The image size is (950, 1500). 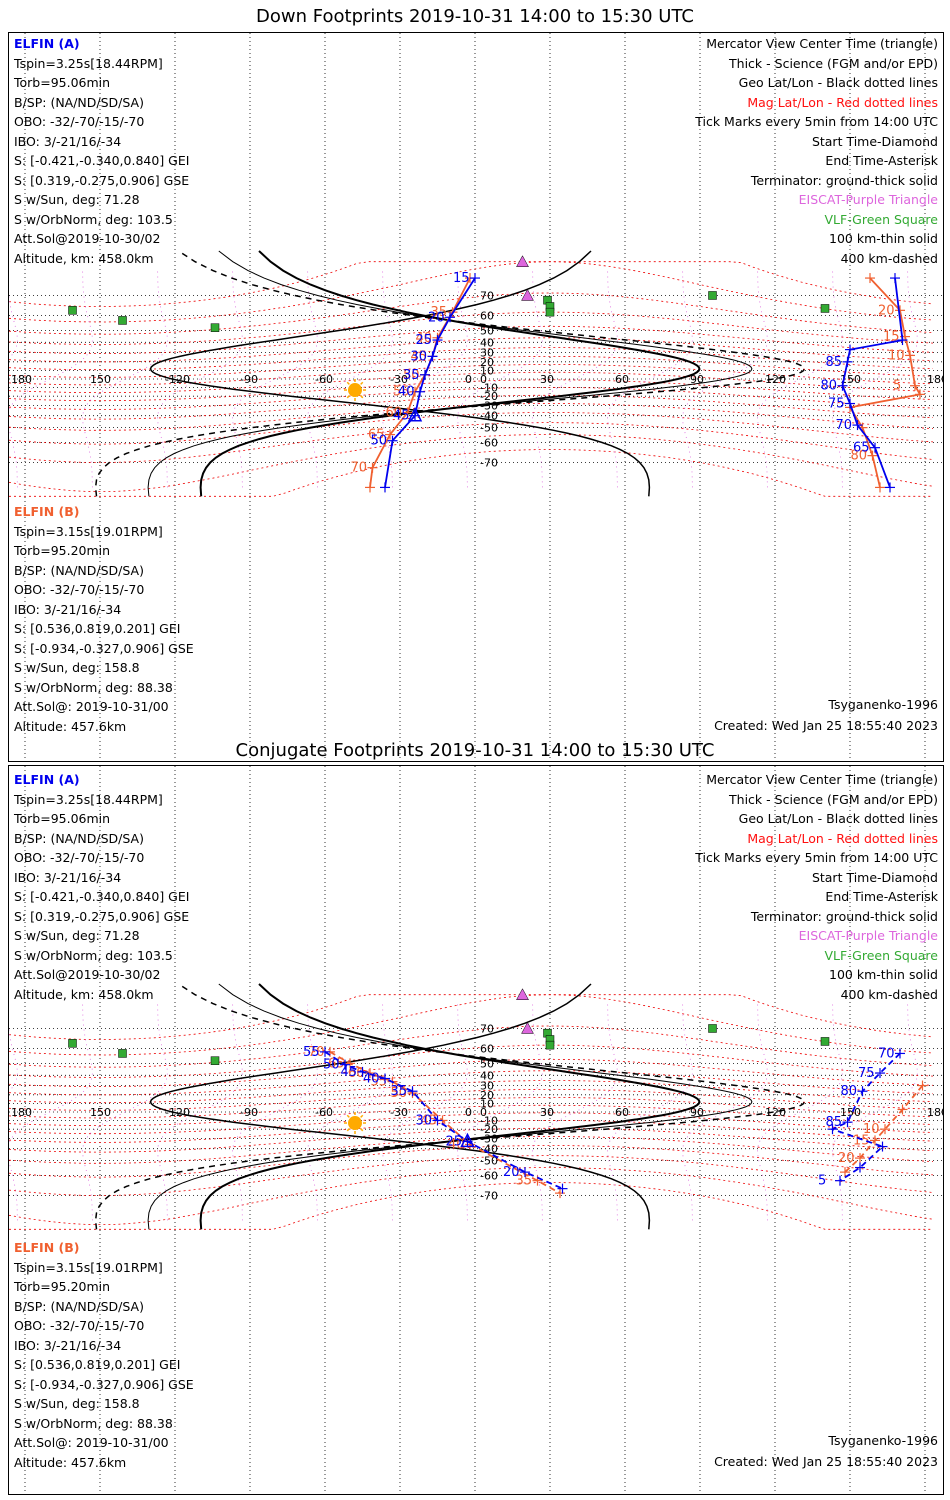 What do you see at coordinates (93, 219) in the screenshot?
I see `elfin-a-line: S w/OrbNorm, deg: 103.5` at bounding box center [93, 219].